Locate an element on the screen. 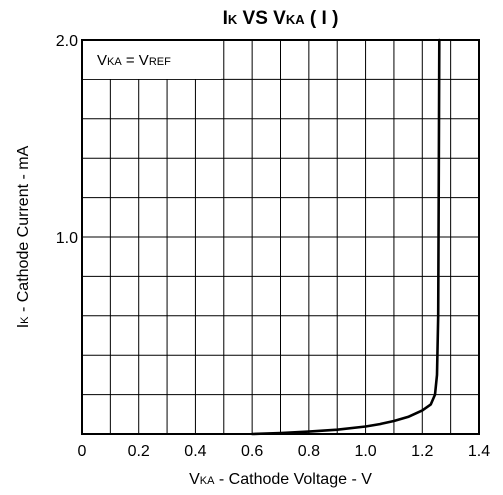 Image resolution: width=503 pixels, height=495 pixels. x-axis-label: VKA - Cathode Voltage - V is located at coordinates (280, 479).